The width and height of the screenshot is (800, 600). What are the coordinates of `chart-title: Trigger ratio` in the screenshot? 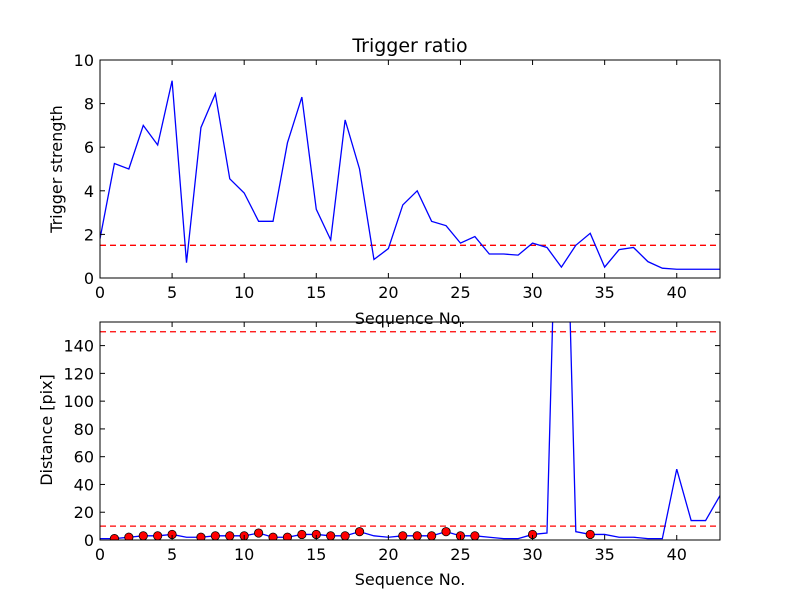 It's located at (409, 46).